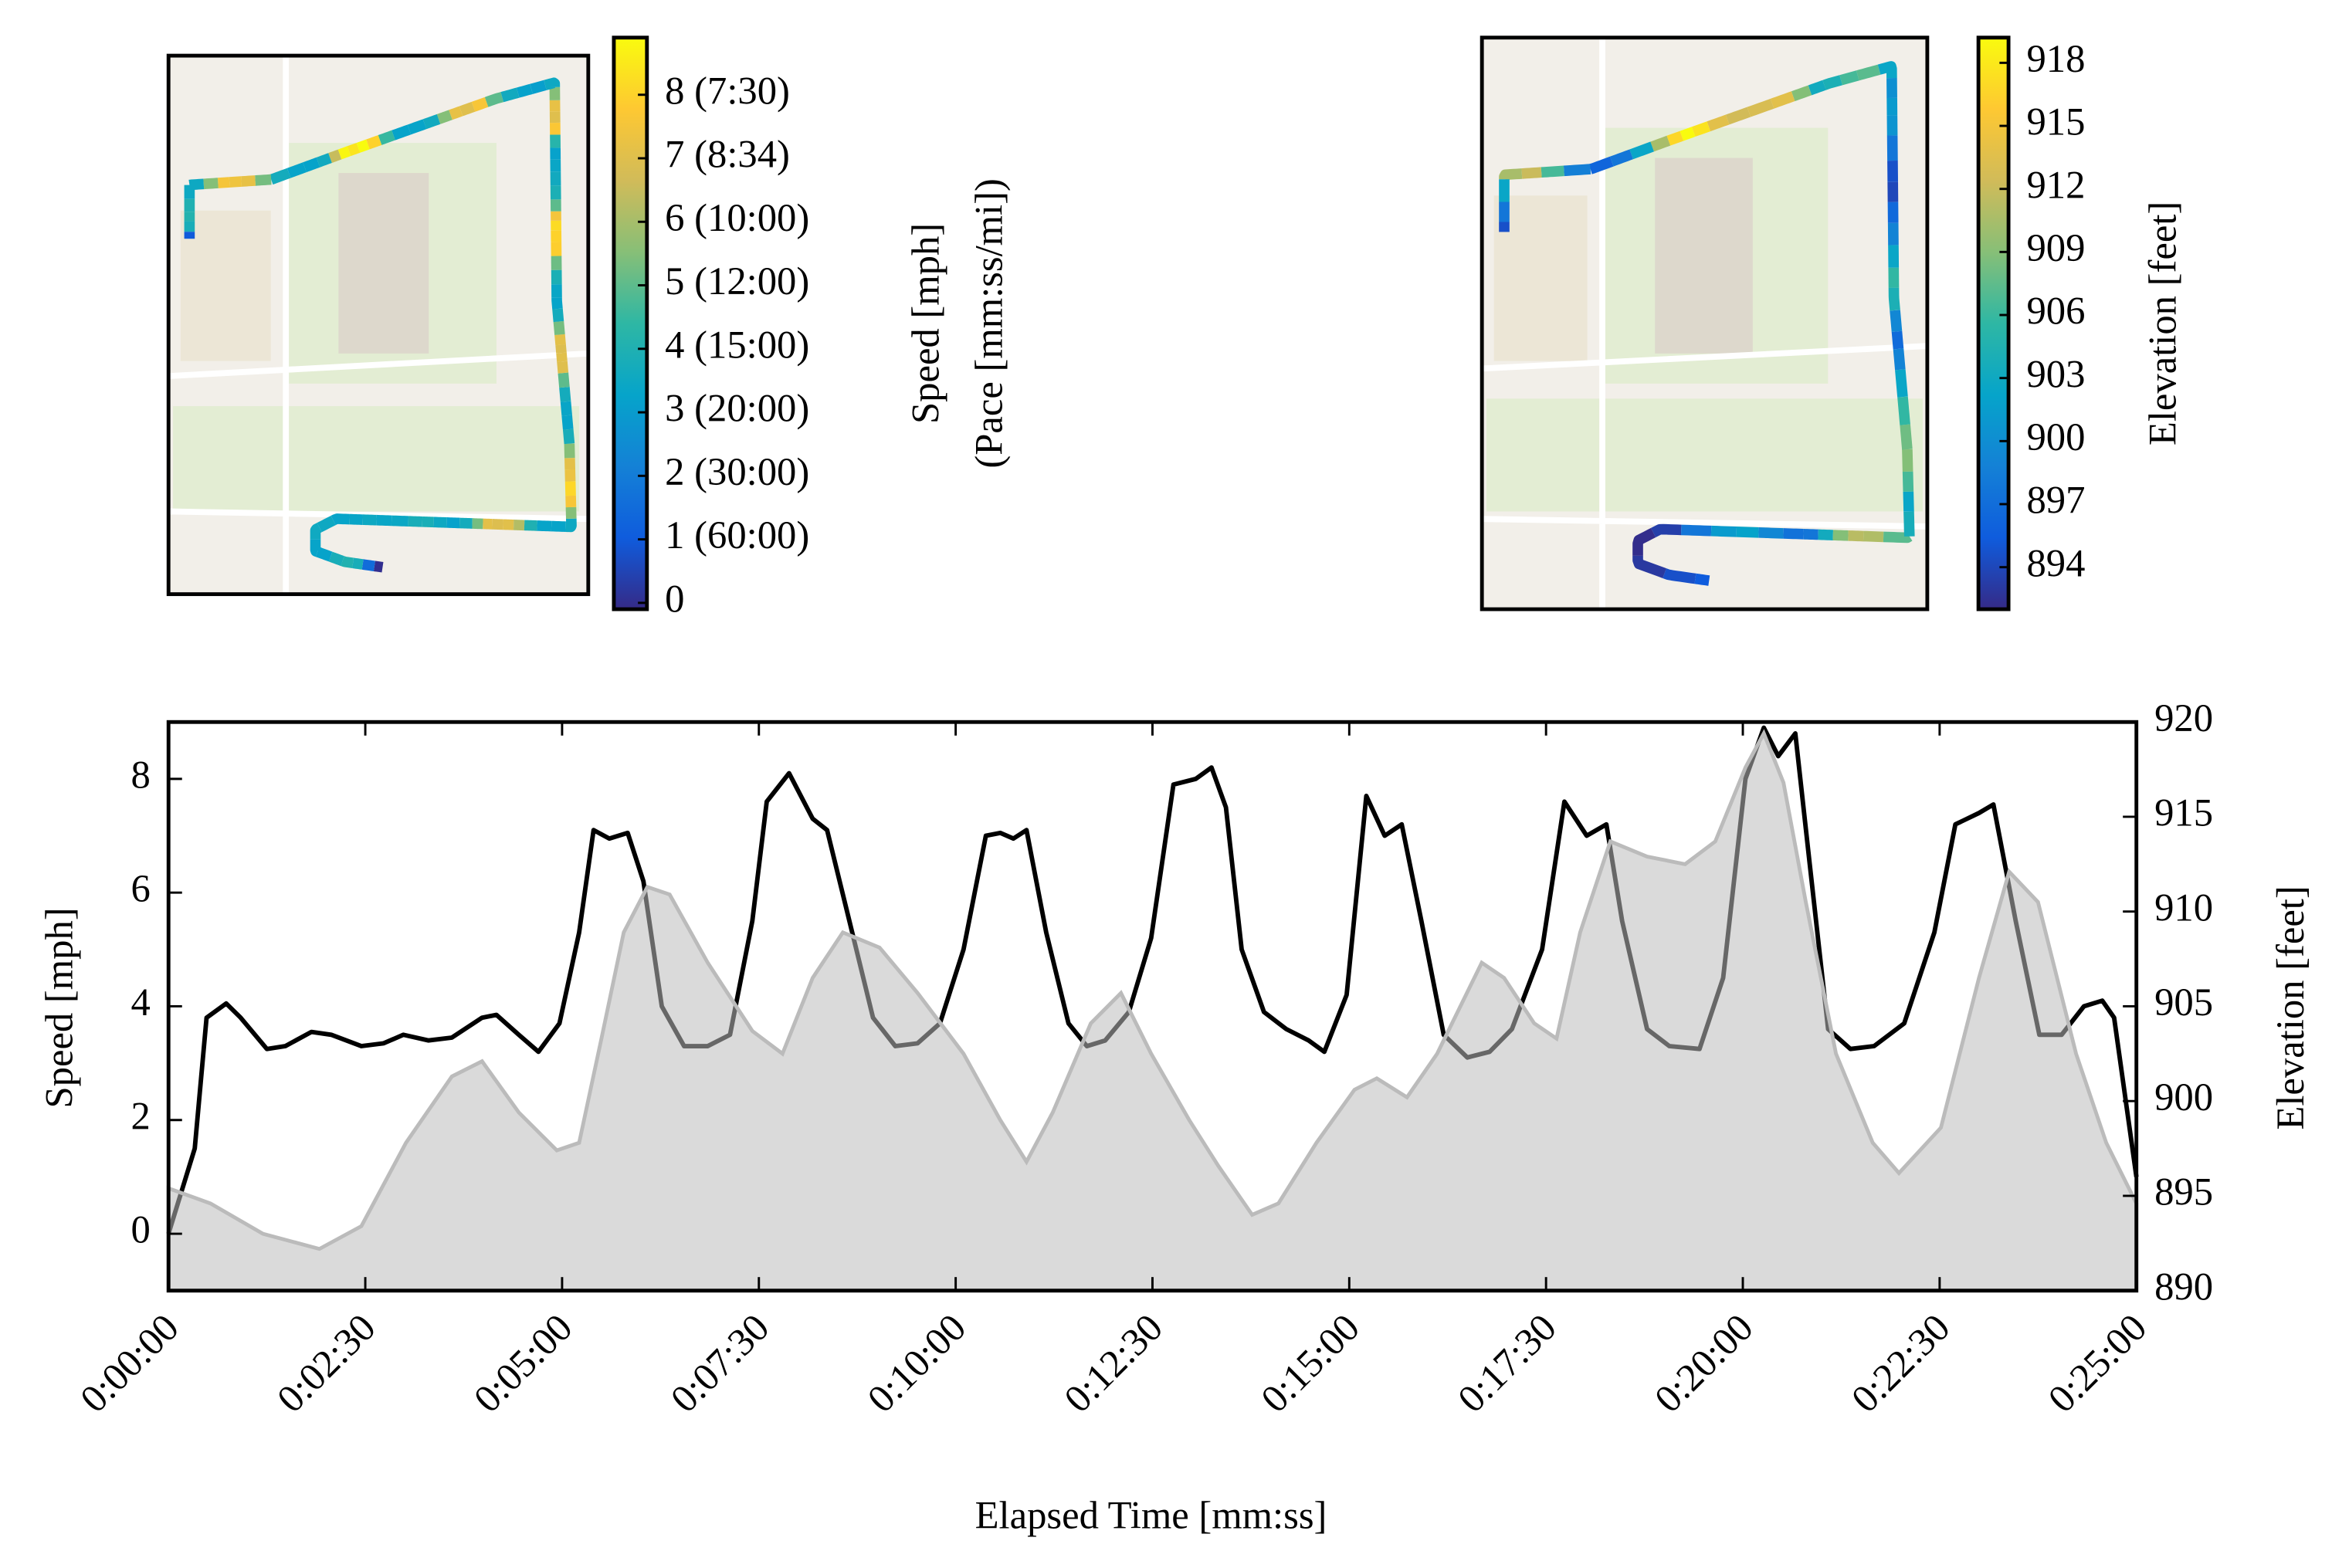 This screenshot has width=2332, height=1568. Describe the element at coordinates (129, 1363) in the screenshot. I see `x-tick-label: 0:00:00` at that location.